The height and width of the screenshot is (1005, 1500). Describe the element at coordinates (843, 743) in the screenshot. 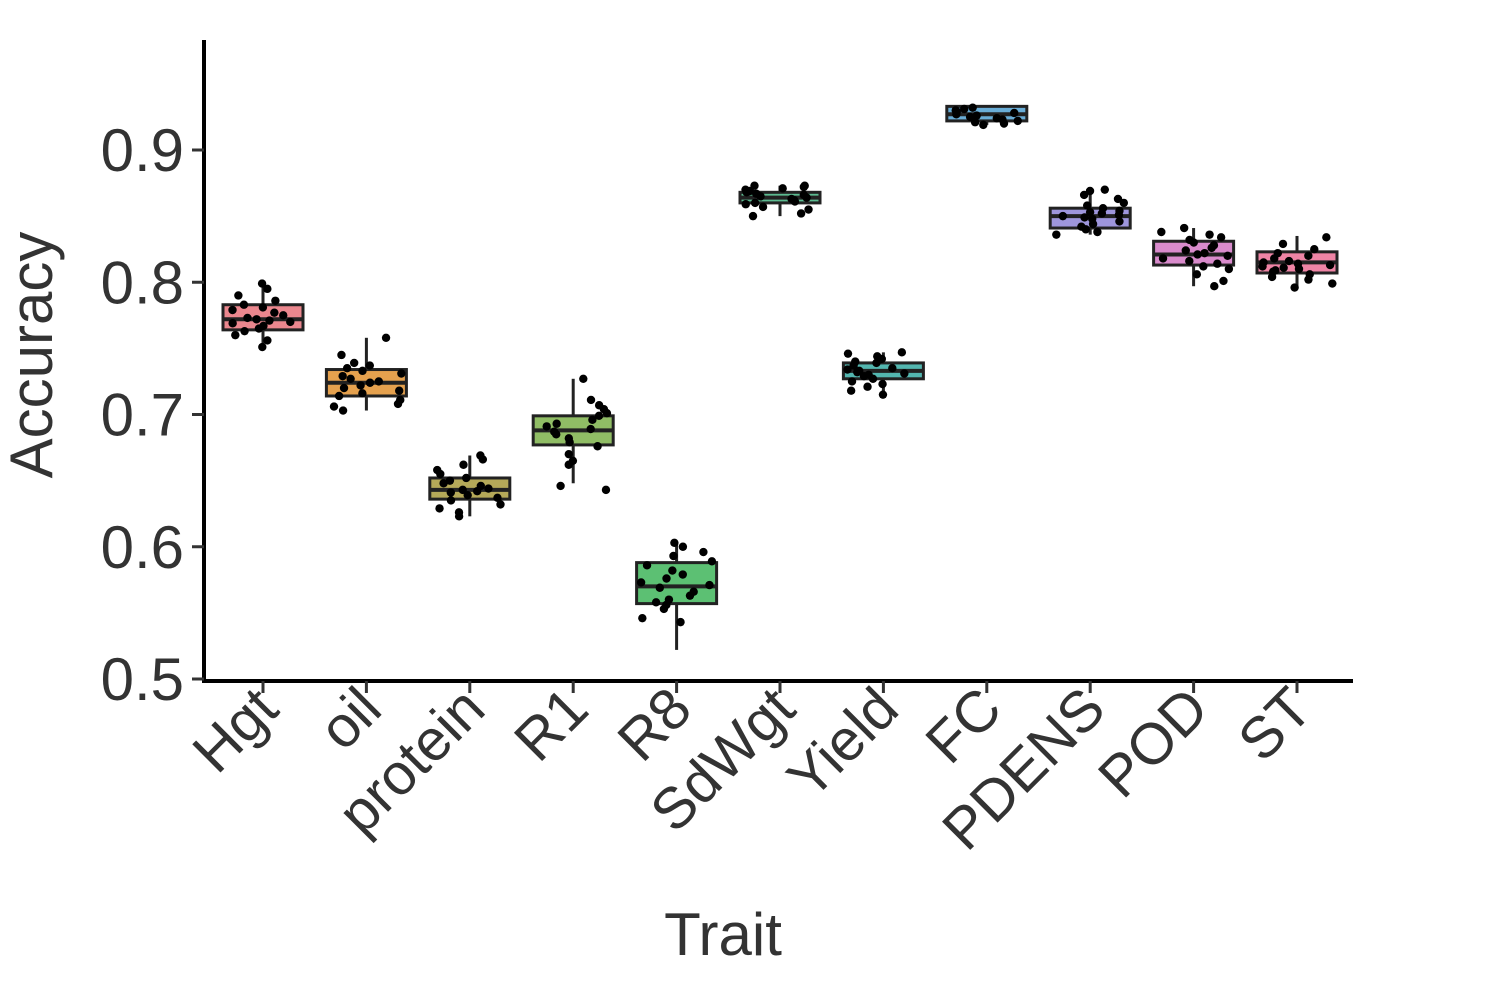

I see `x-tick-label: Yield` at that location.